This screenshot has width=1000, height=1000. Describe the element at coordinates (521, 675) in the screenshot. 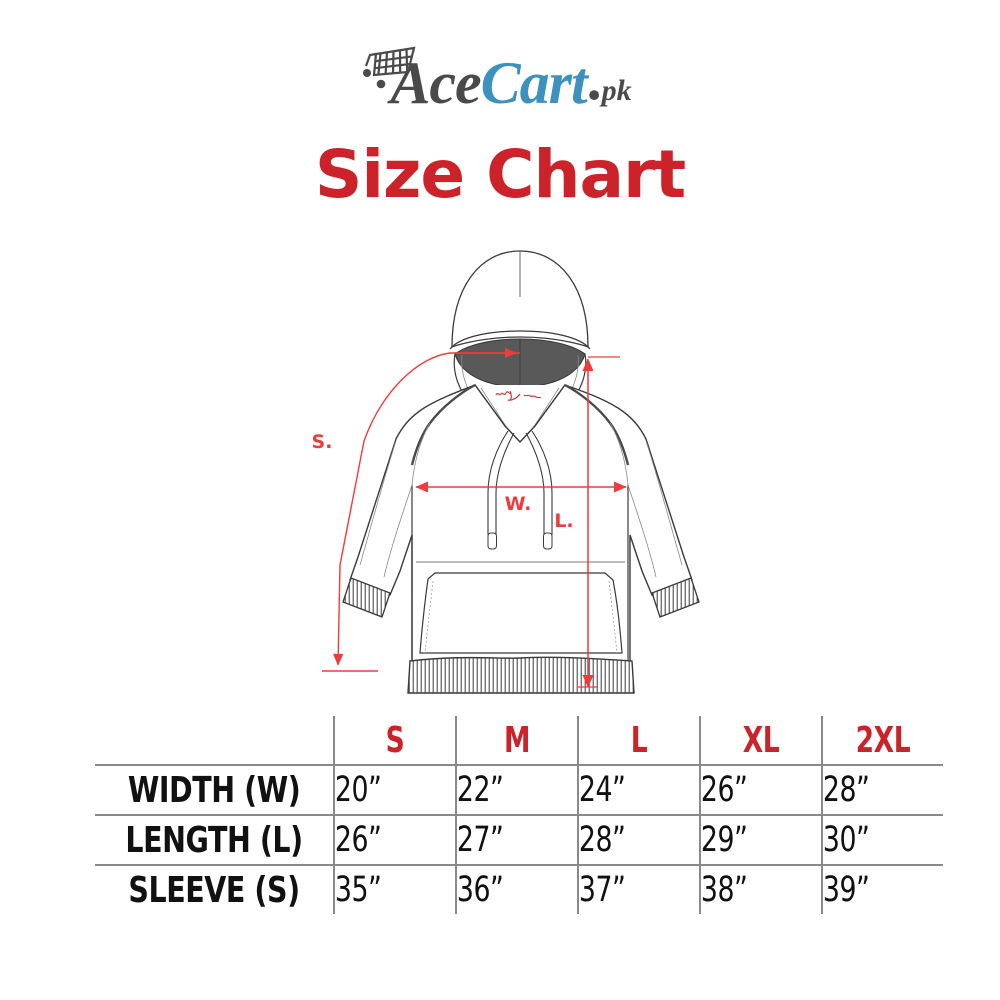

I see `ribbed-hem` at that location.